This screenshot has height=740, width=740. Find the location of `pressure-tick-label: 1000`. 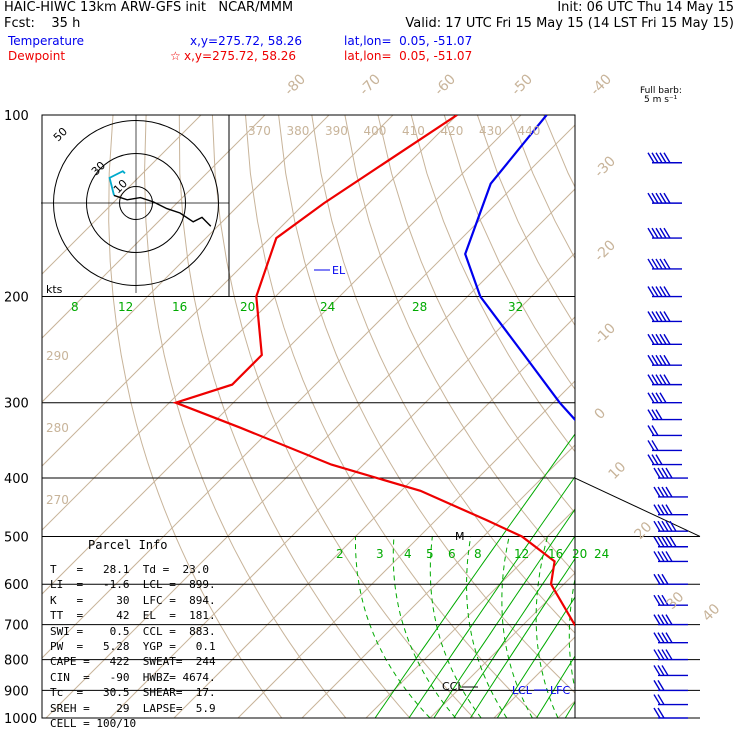

pressure-tick-label: 1000 is located at coordinates (20, 719).